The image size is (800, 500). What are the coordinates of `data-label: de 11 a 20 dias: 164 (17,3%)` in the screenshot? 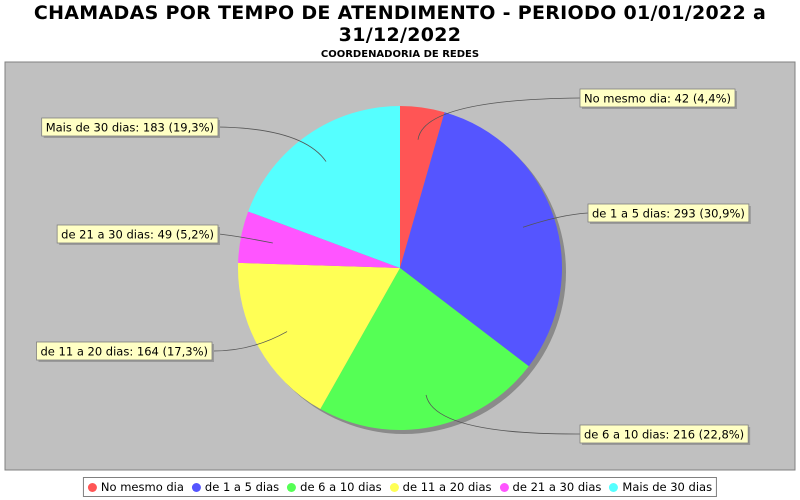 It's located at (125, 352).